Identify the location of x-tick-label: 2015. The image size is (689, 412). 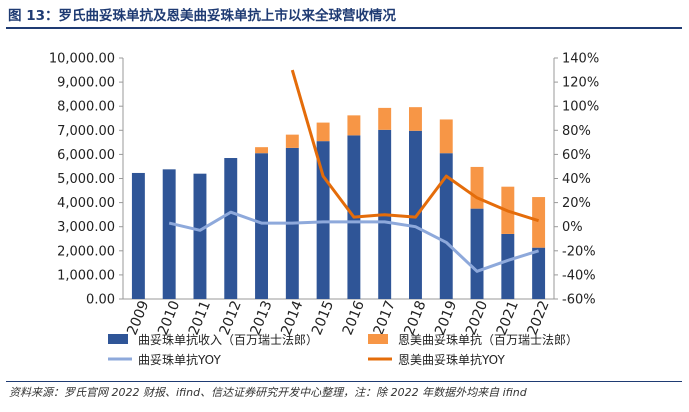
(323, 317).